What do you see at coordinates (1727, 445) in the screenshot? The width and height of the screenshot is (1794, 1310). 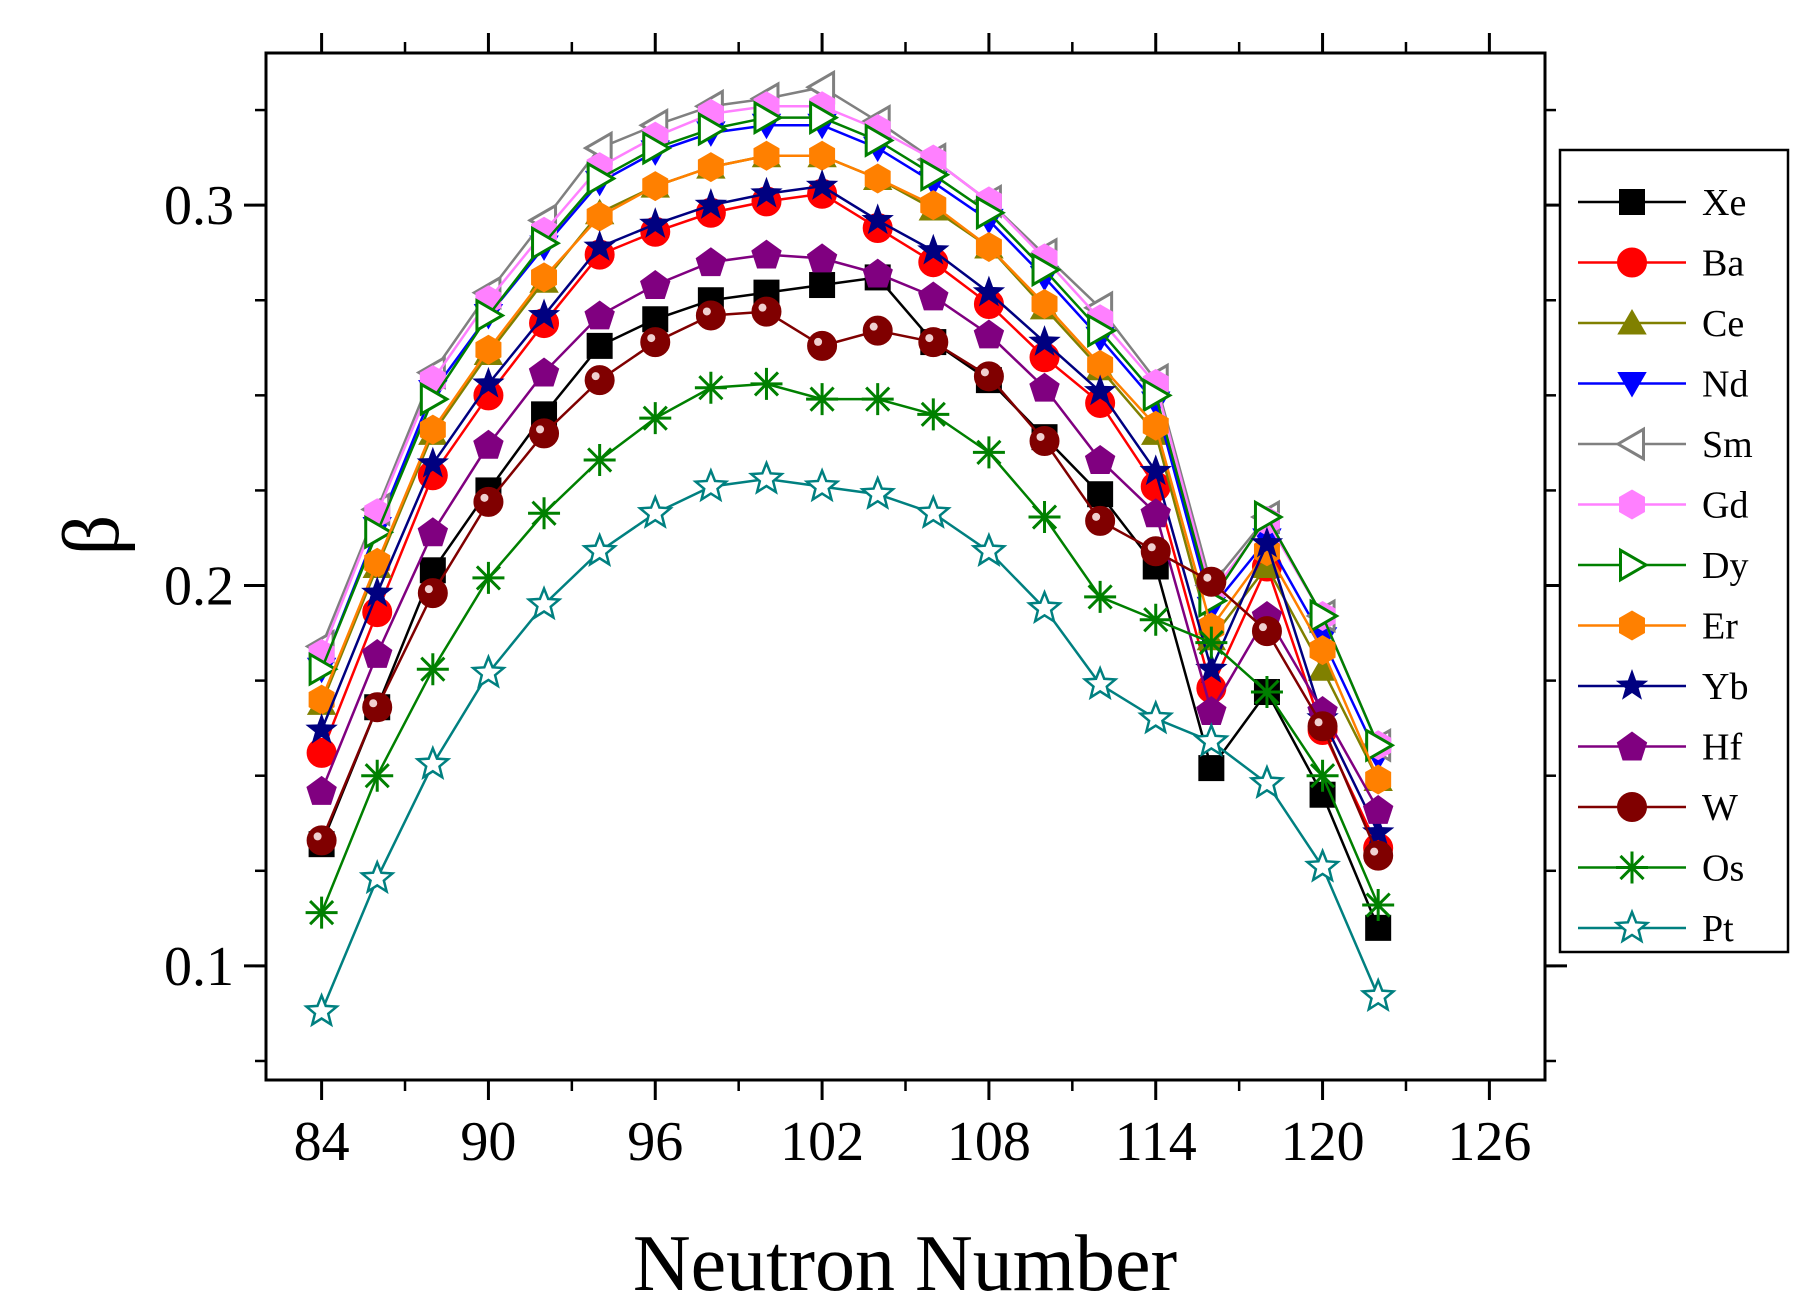 I see `legend-label: Sm` at bounding box center [1727, 445].